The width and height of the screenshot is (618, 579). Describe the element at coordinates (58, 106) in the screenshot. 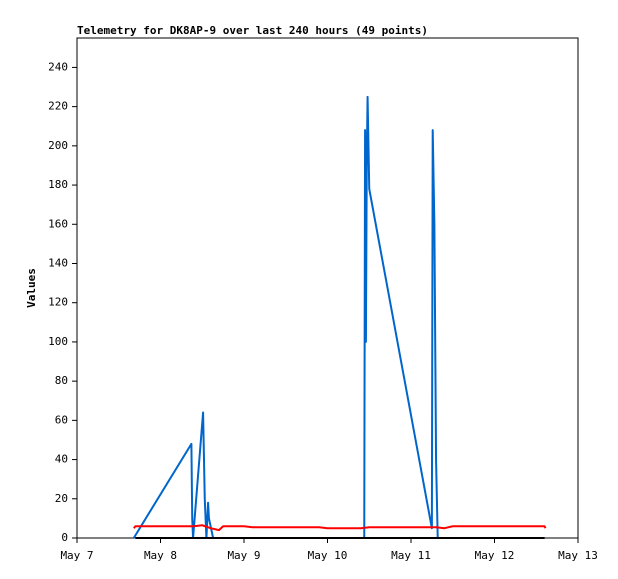

I see `y-tick-label: 220` at that location.